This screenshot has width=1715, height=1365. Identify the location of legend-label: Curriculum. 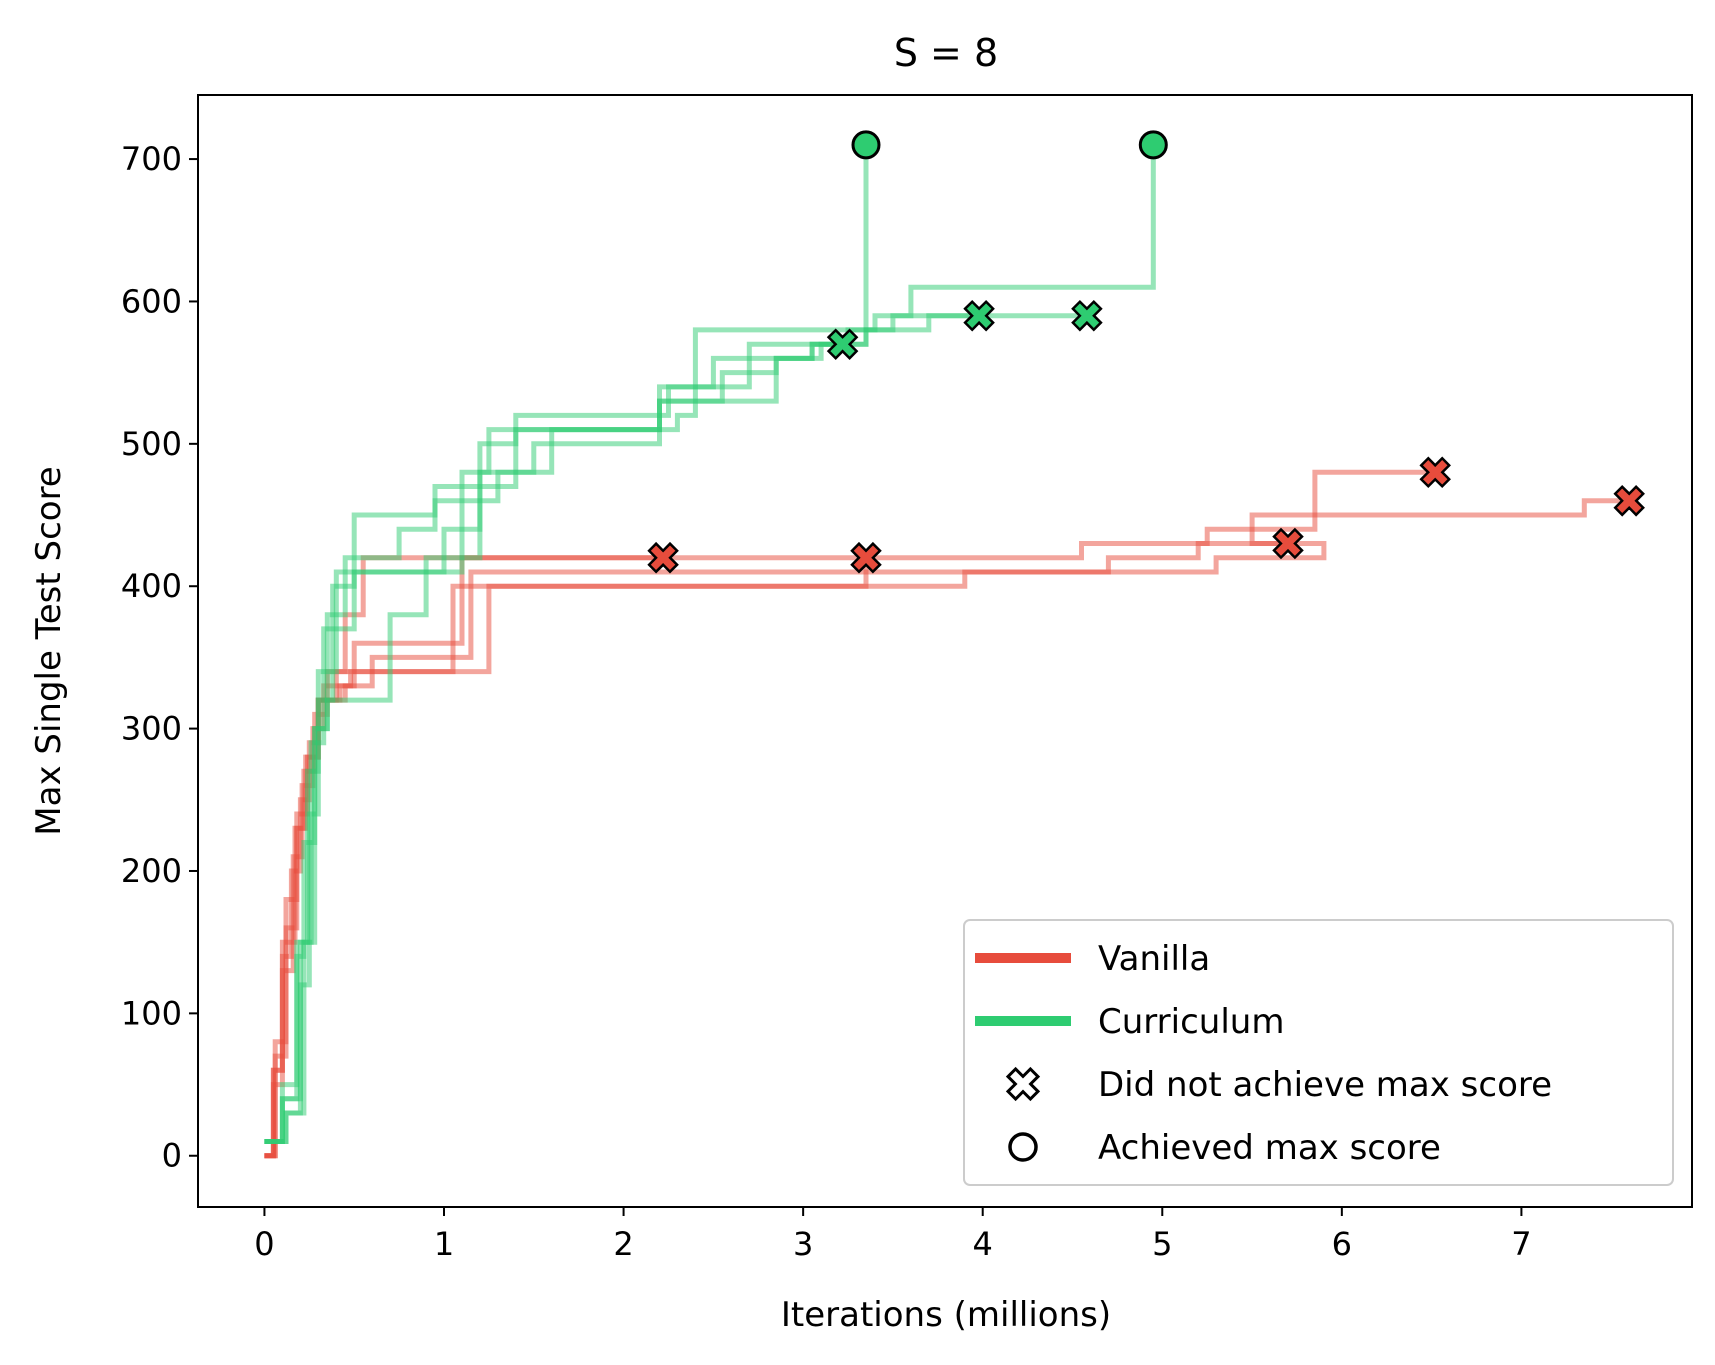
(1191, 1022).